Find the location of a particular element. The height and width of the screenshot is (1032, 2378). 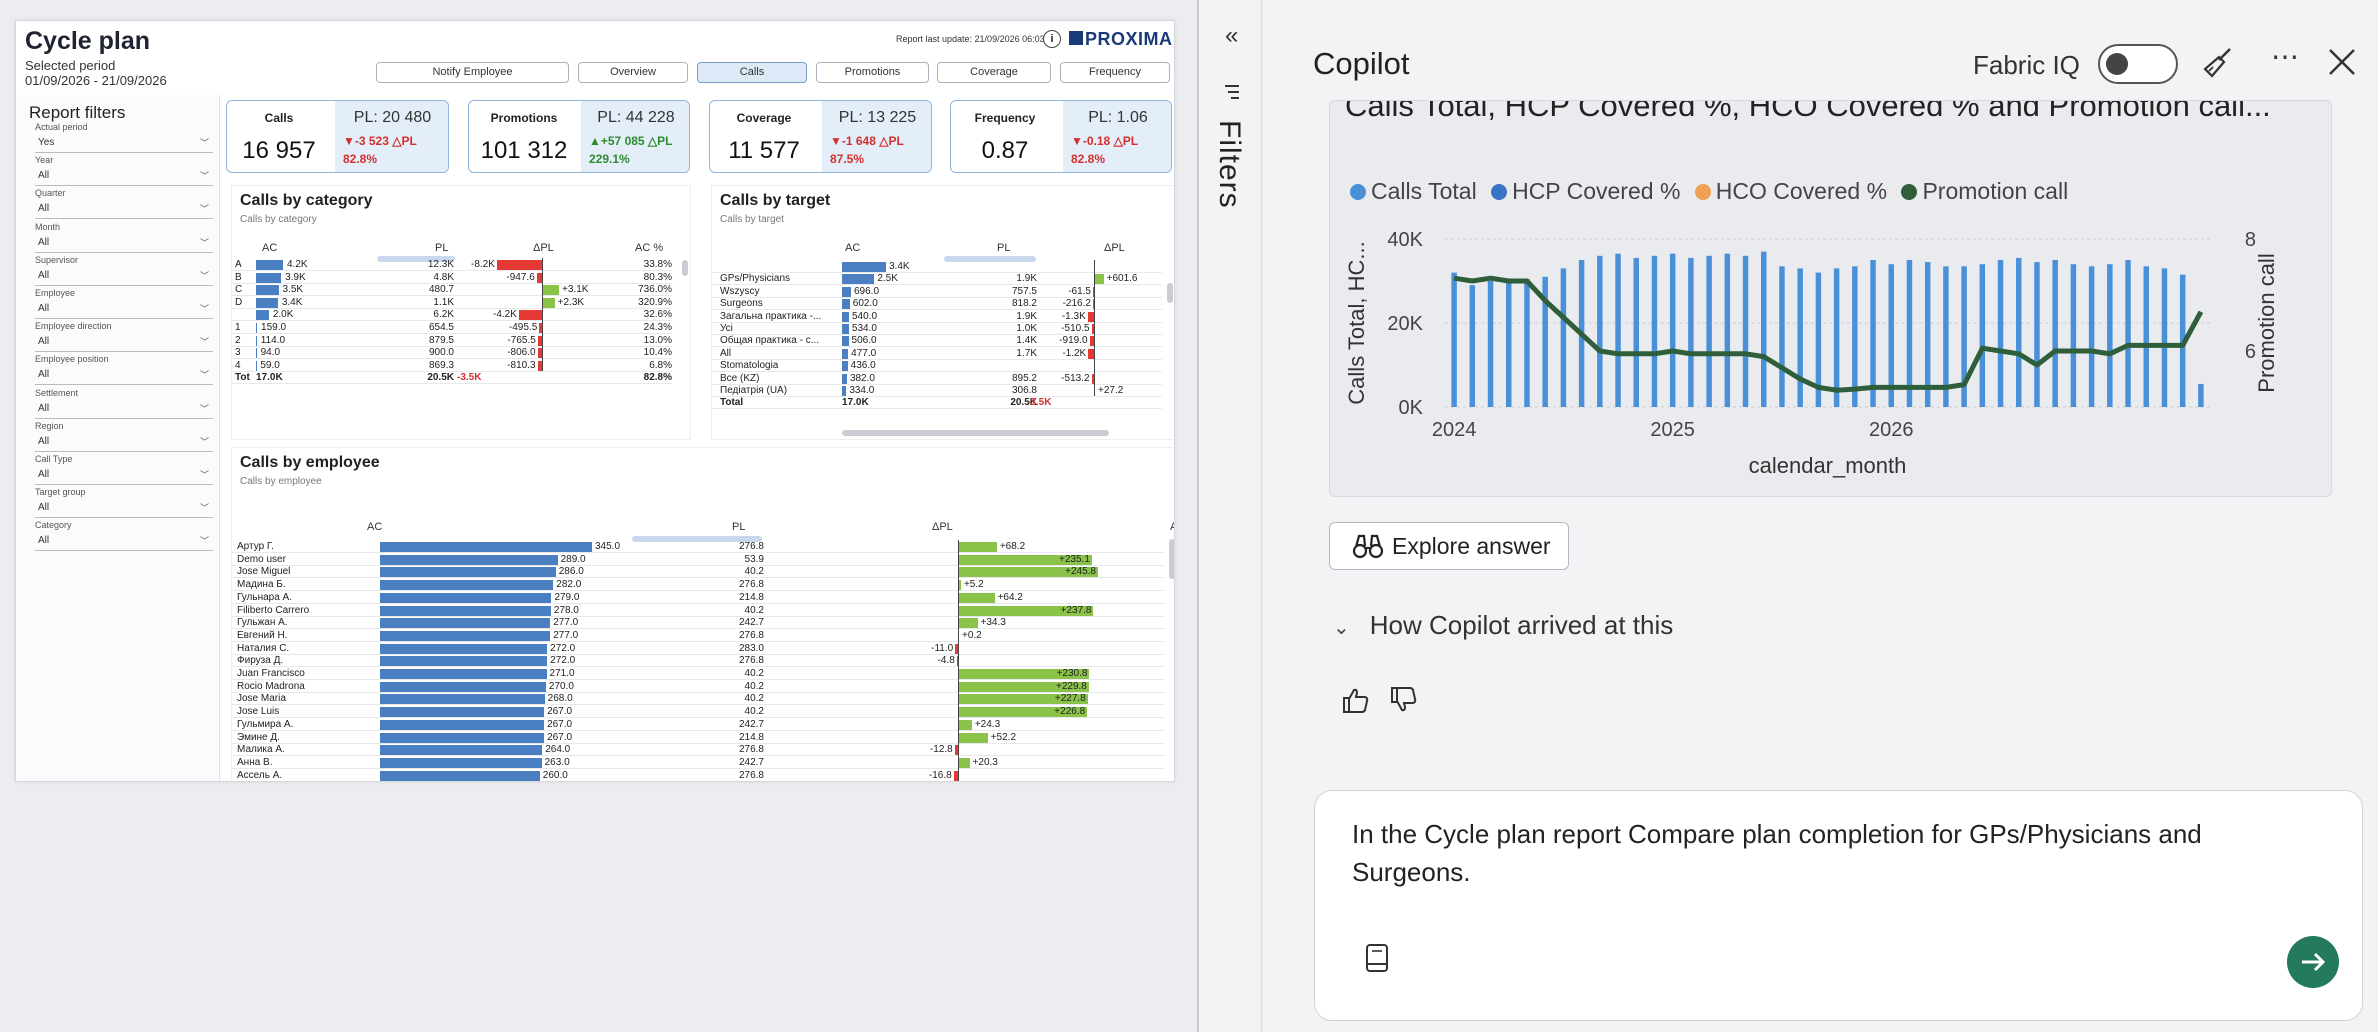

nav-calls-button: Calls is located at coordinates (752, 72).